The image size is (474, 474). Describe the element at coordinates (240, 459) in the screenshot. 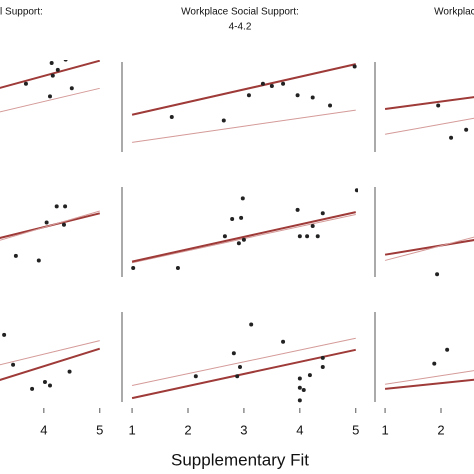

I see `x-axis-label: Supplementary Fit` at that location.